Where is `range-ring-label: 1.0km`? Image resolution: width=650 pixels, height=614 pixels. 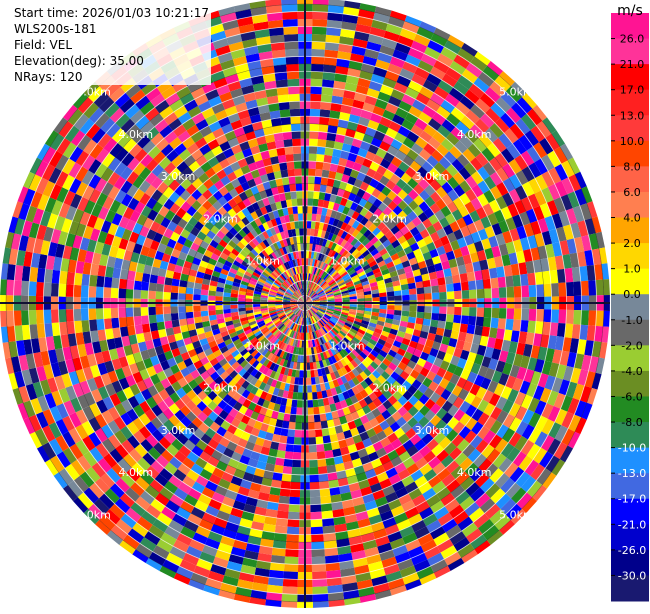 range-ring-label: 1.0km is located at coordinates (347, 261).